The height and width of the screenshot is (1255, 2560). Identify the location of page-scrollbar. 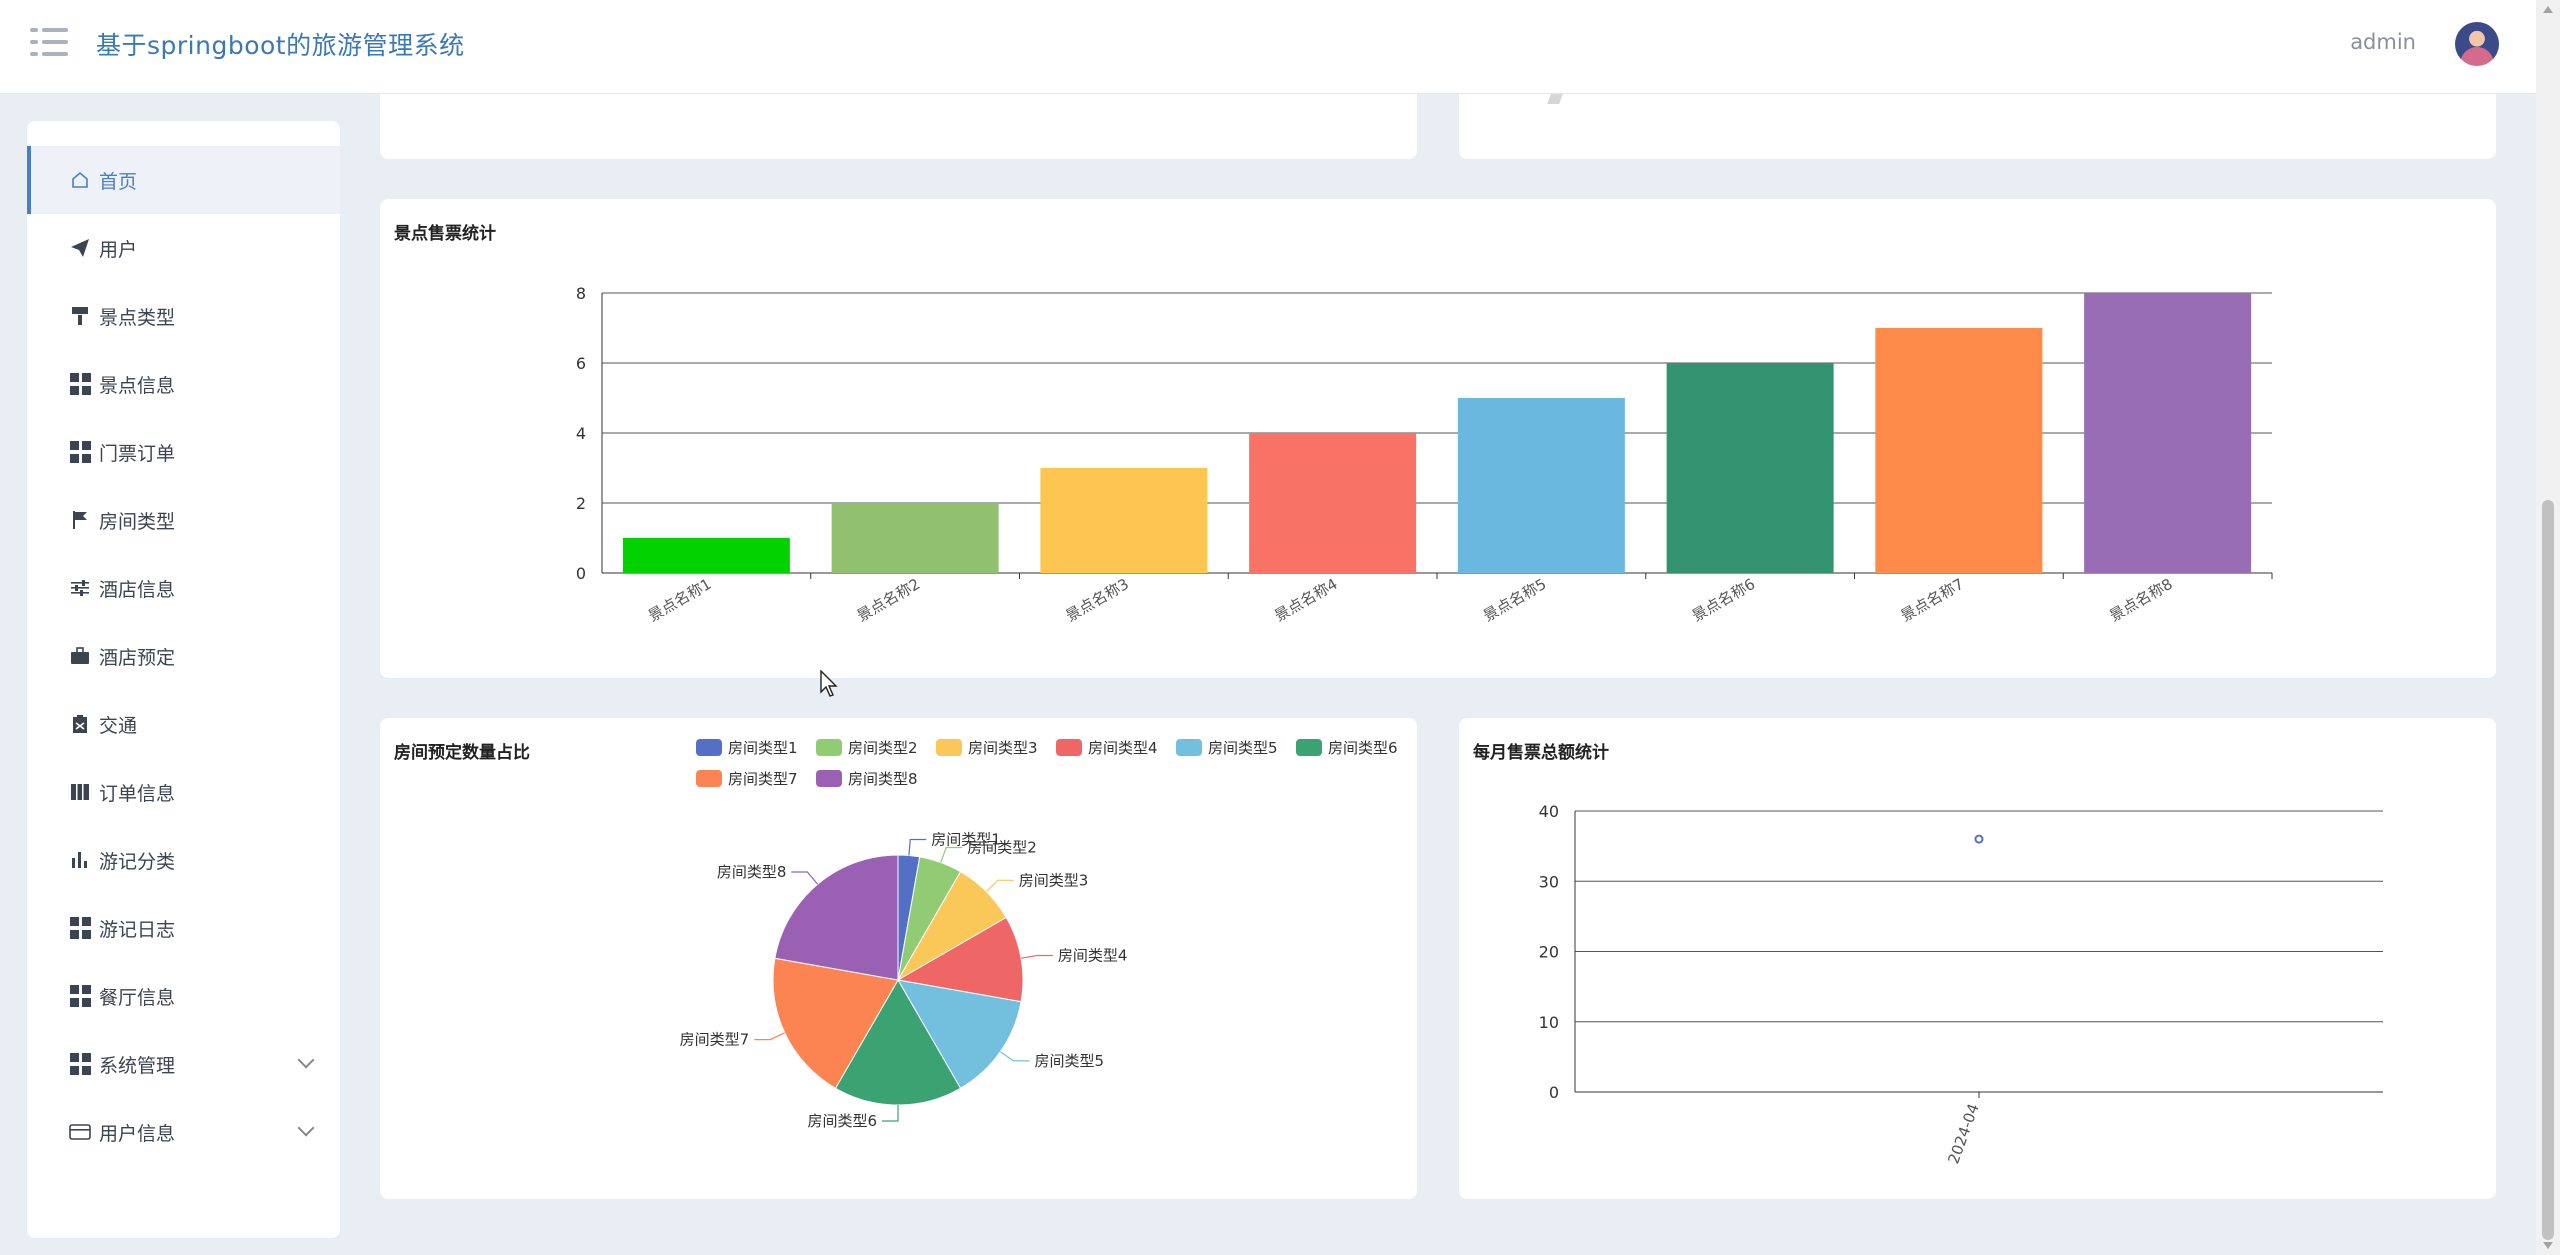
(2548, 627).